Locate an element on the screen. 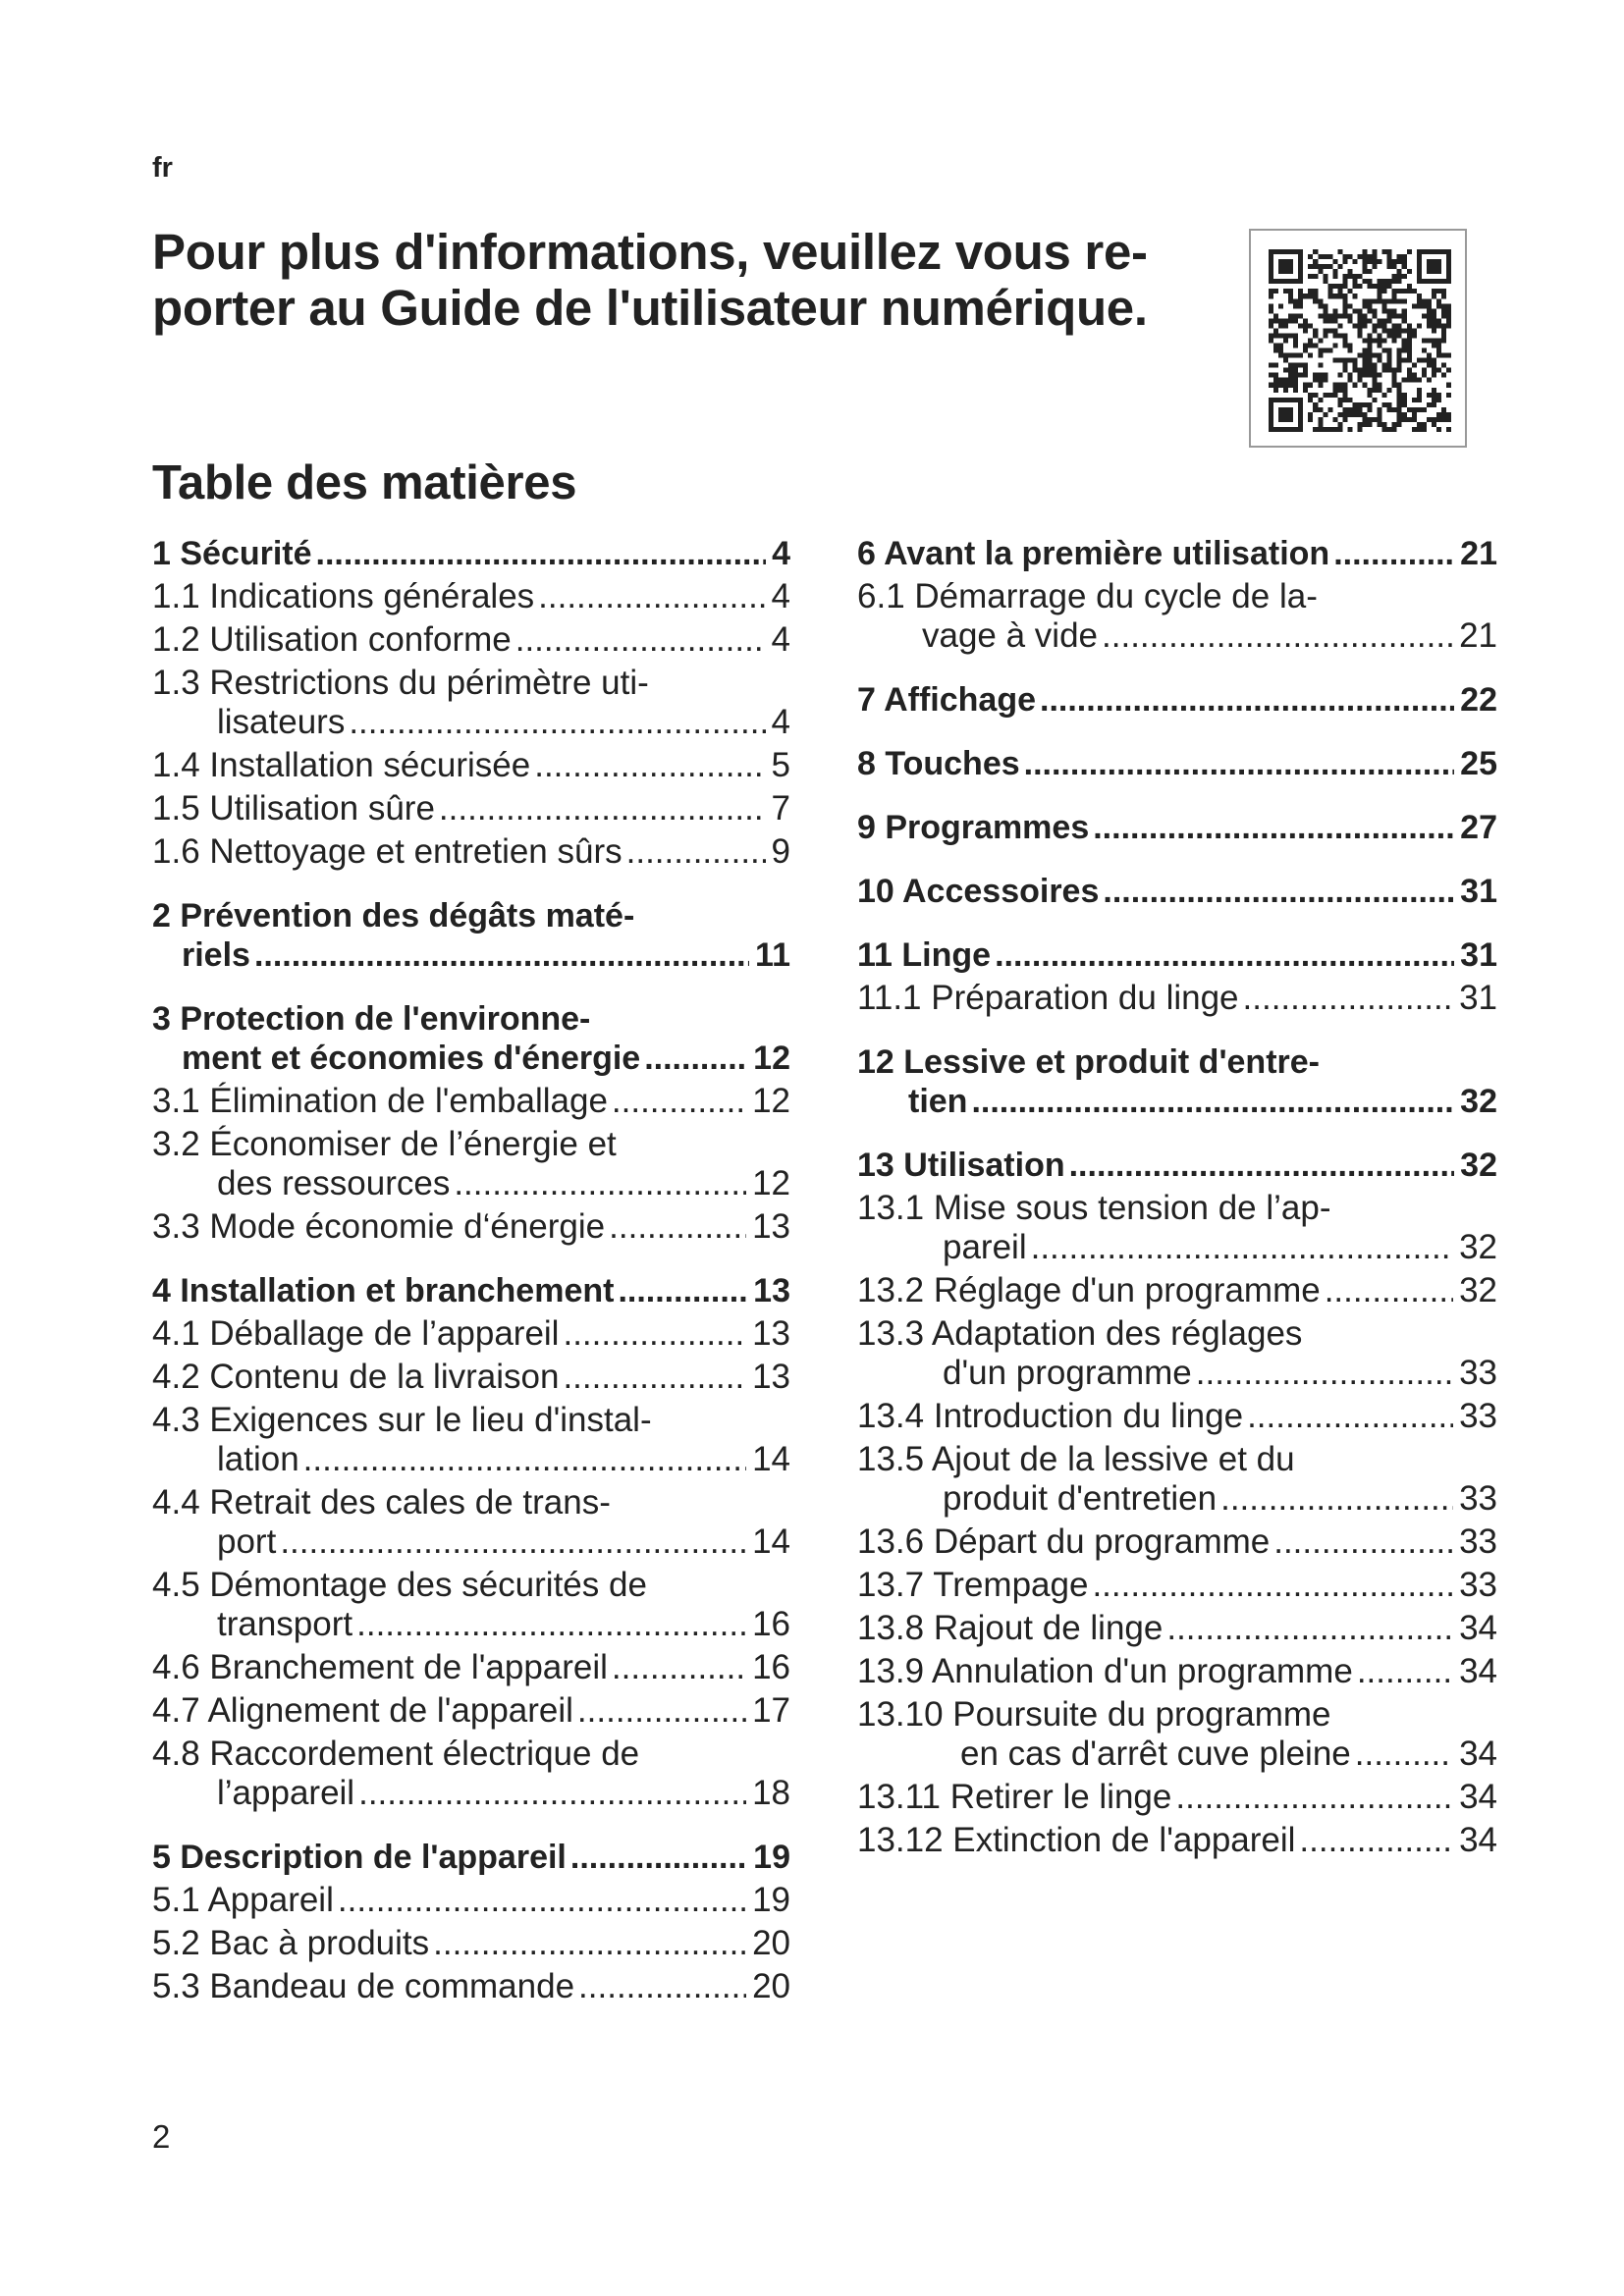 The width and height of the screenshot is (1624, 2296). toc-line: 1 Sécurité 4 is located at coordinates (471, 553).